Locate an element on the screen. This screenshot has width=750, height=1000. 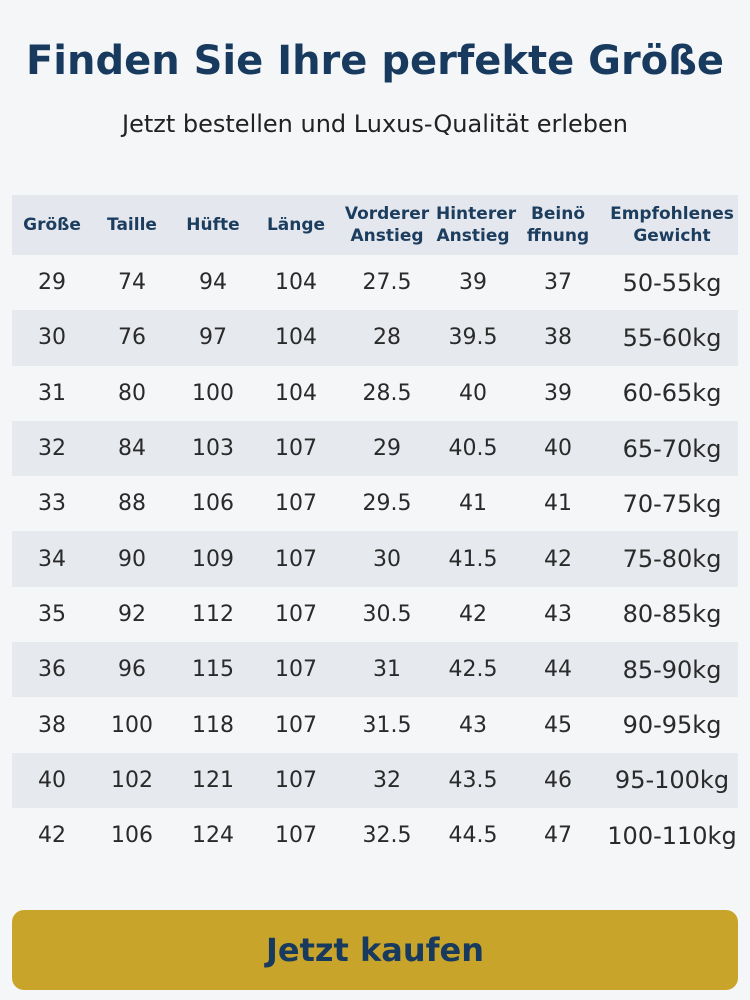
table-cell: 30.5 is located at coordinates (387, 614).